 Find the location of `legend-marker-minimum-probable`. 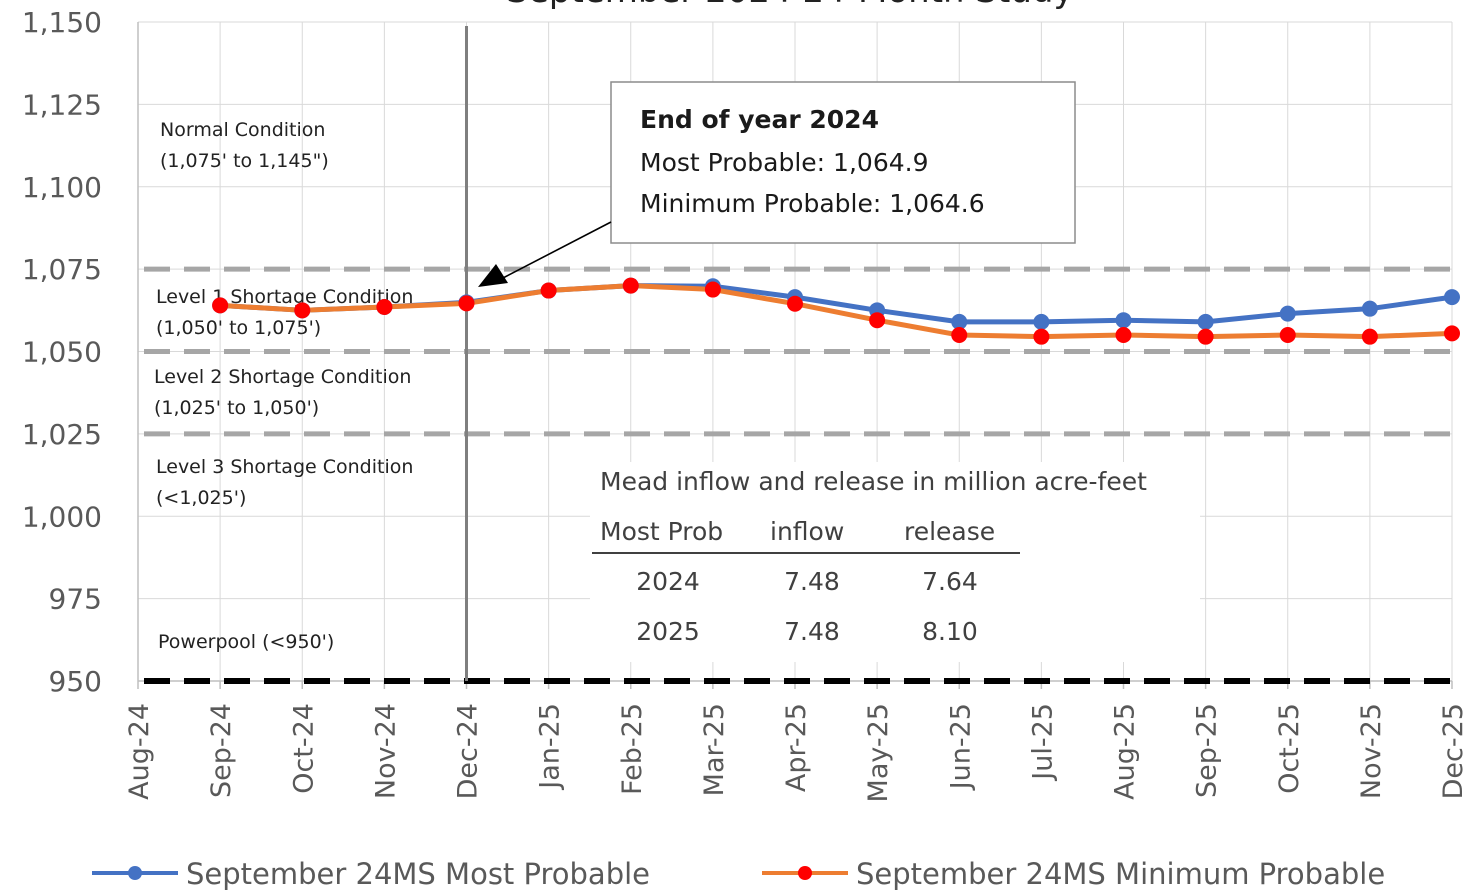

legend-marker-minimum-probable is located at coordinates (805, 873).